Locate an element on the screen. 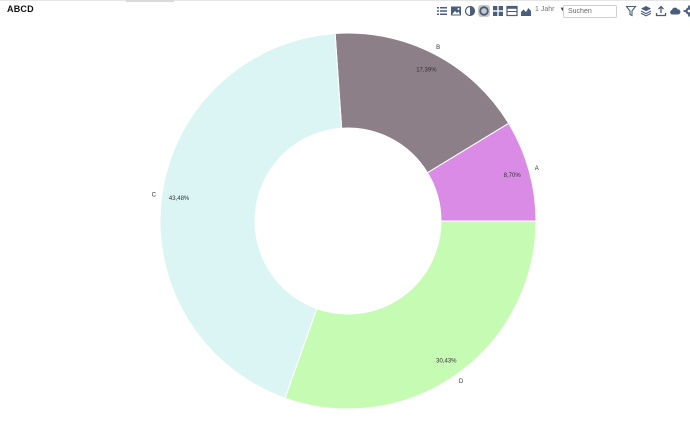 This screenshot has height=421, width=690. slice-category-label: D is located at coordinates (461, 382).